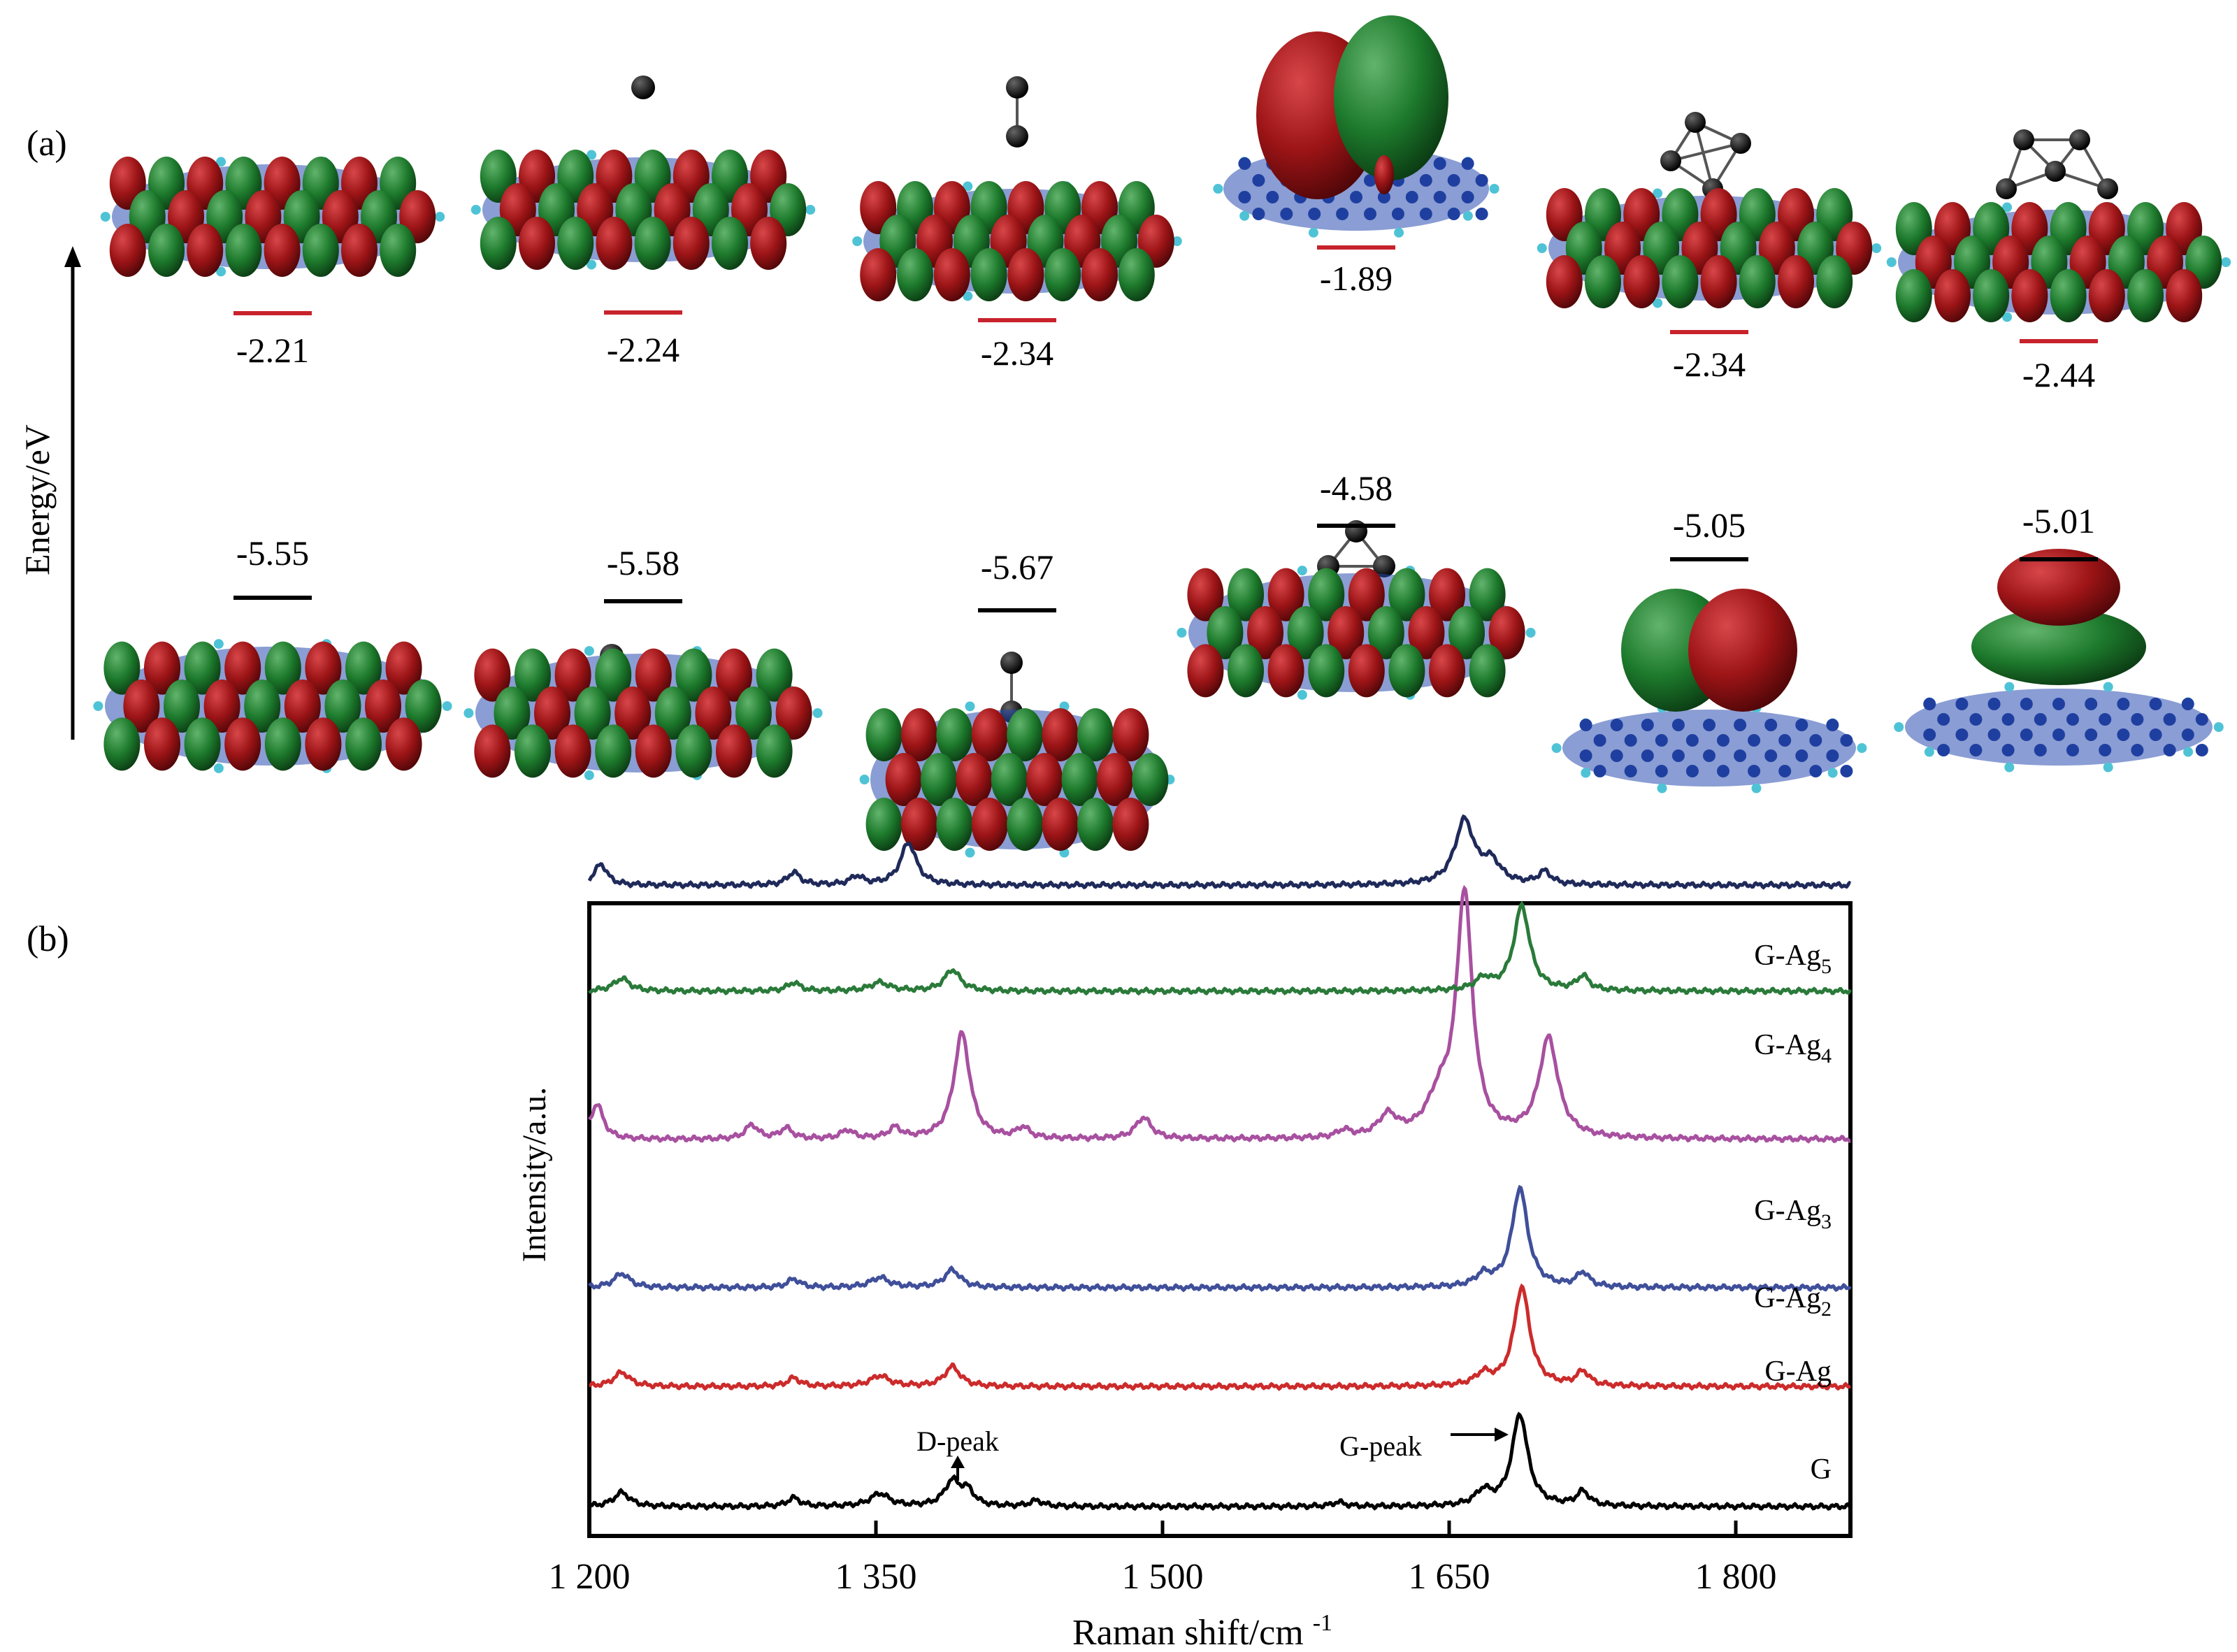 The image size is (2237, 1652). What do you see at coordinates (1826, 1221) in the screenshot?
I see `series-label-subscript: 3` at bounding box center [1826, 1221].